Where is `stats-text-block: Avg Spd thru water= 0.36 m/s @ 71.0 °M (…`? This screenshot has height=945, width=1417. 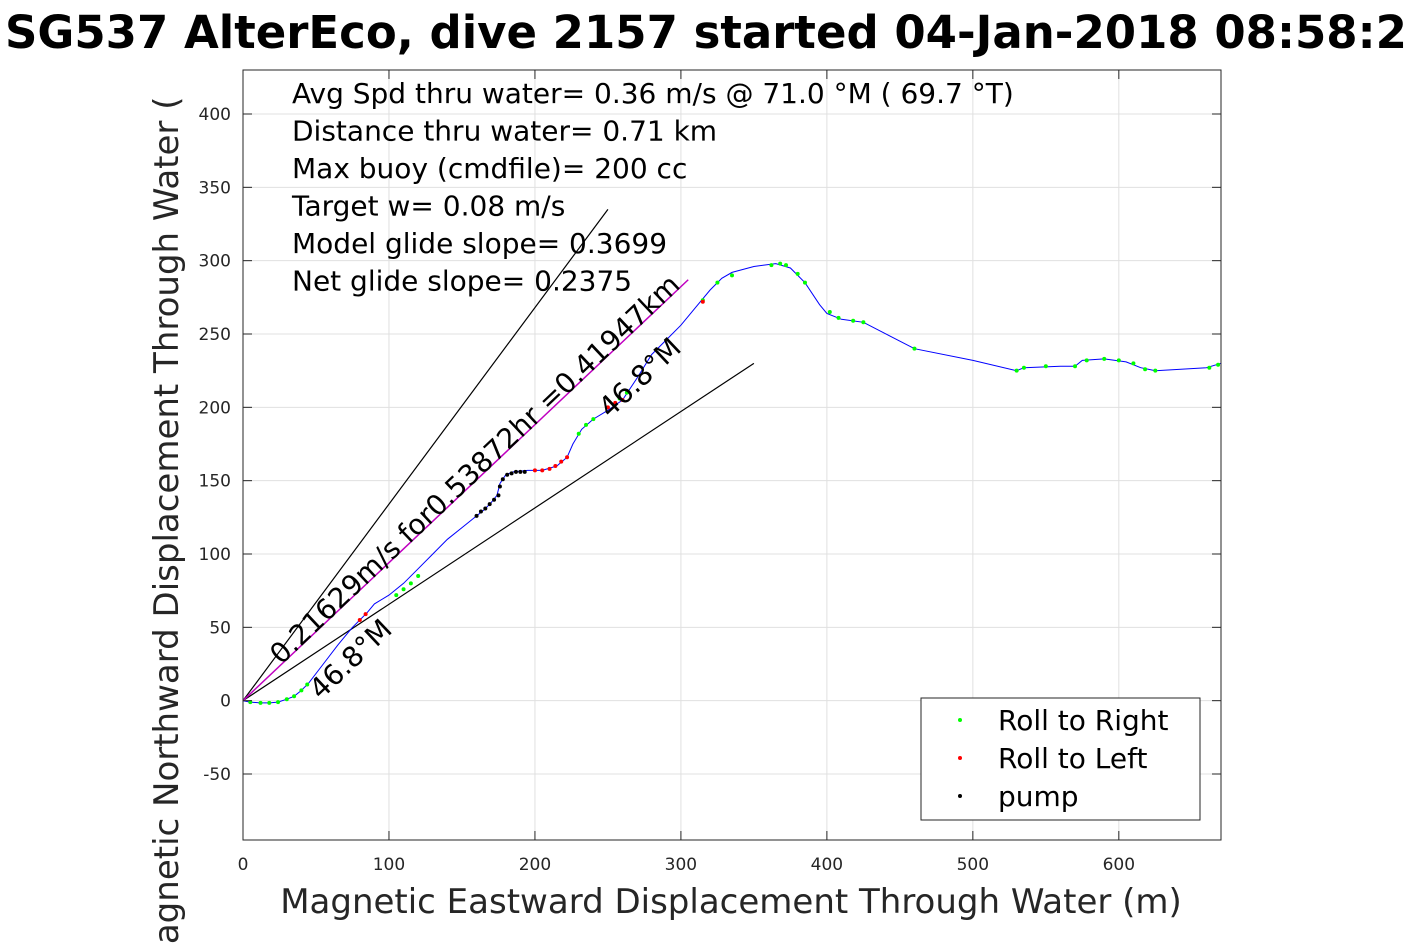
stats-text-block: Avg Spd thru water= 0.36 m/s @ 71.0 °M (… is located at coordinates (652, 187).